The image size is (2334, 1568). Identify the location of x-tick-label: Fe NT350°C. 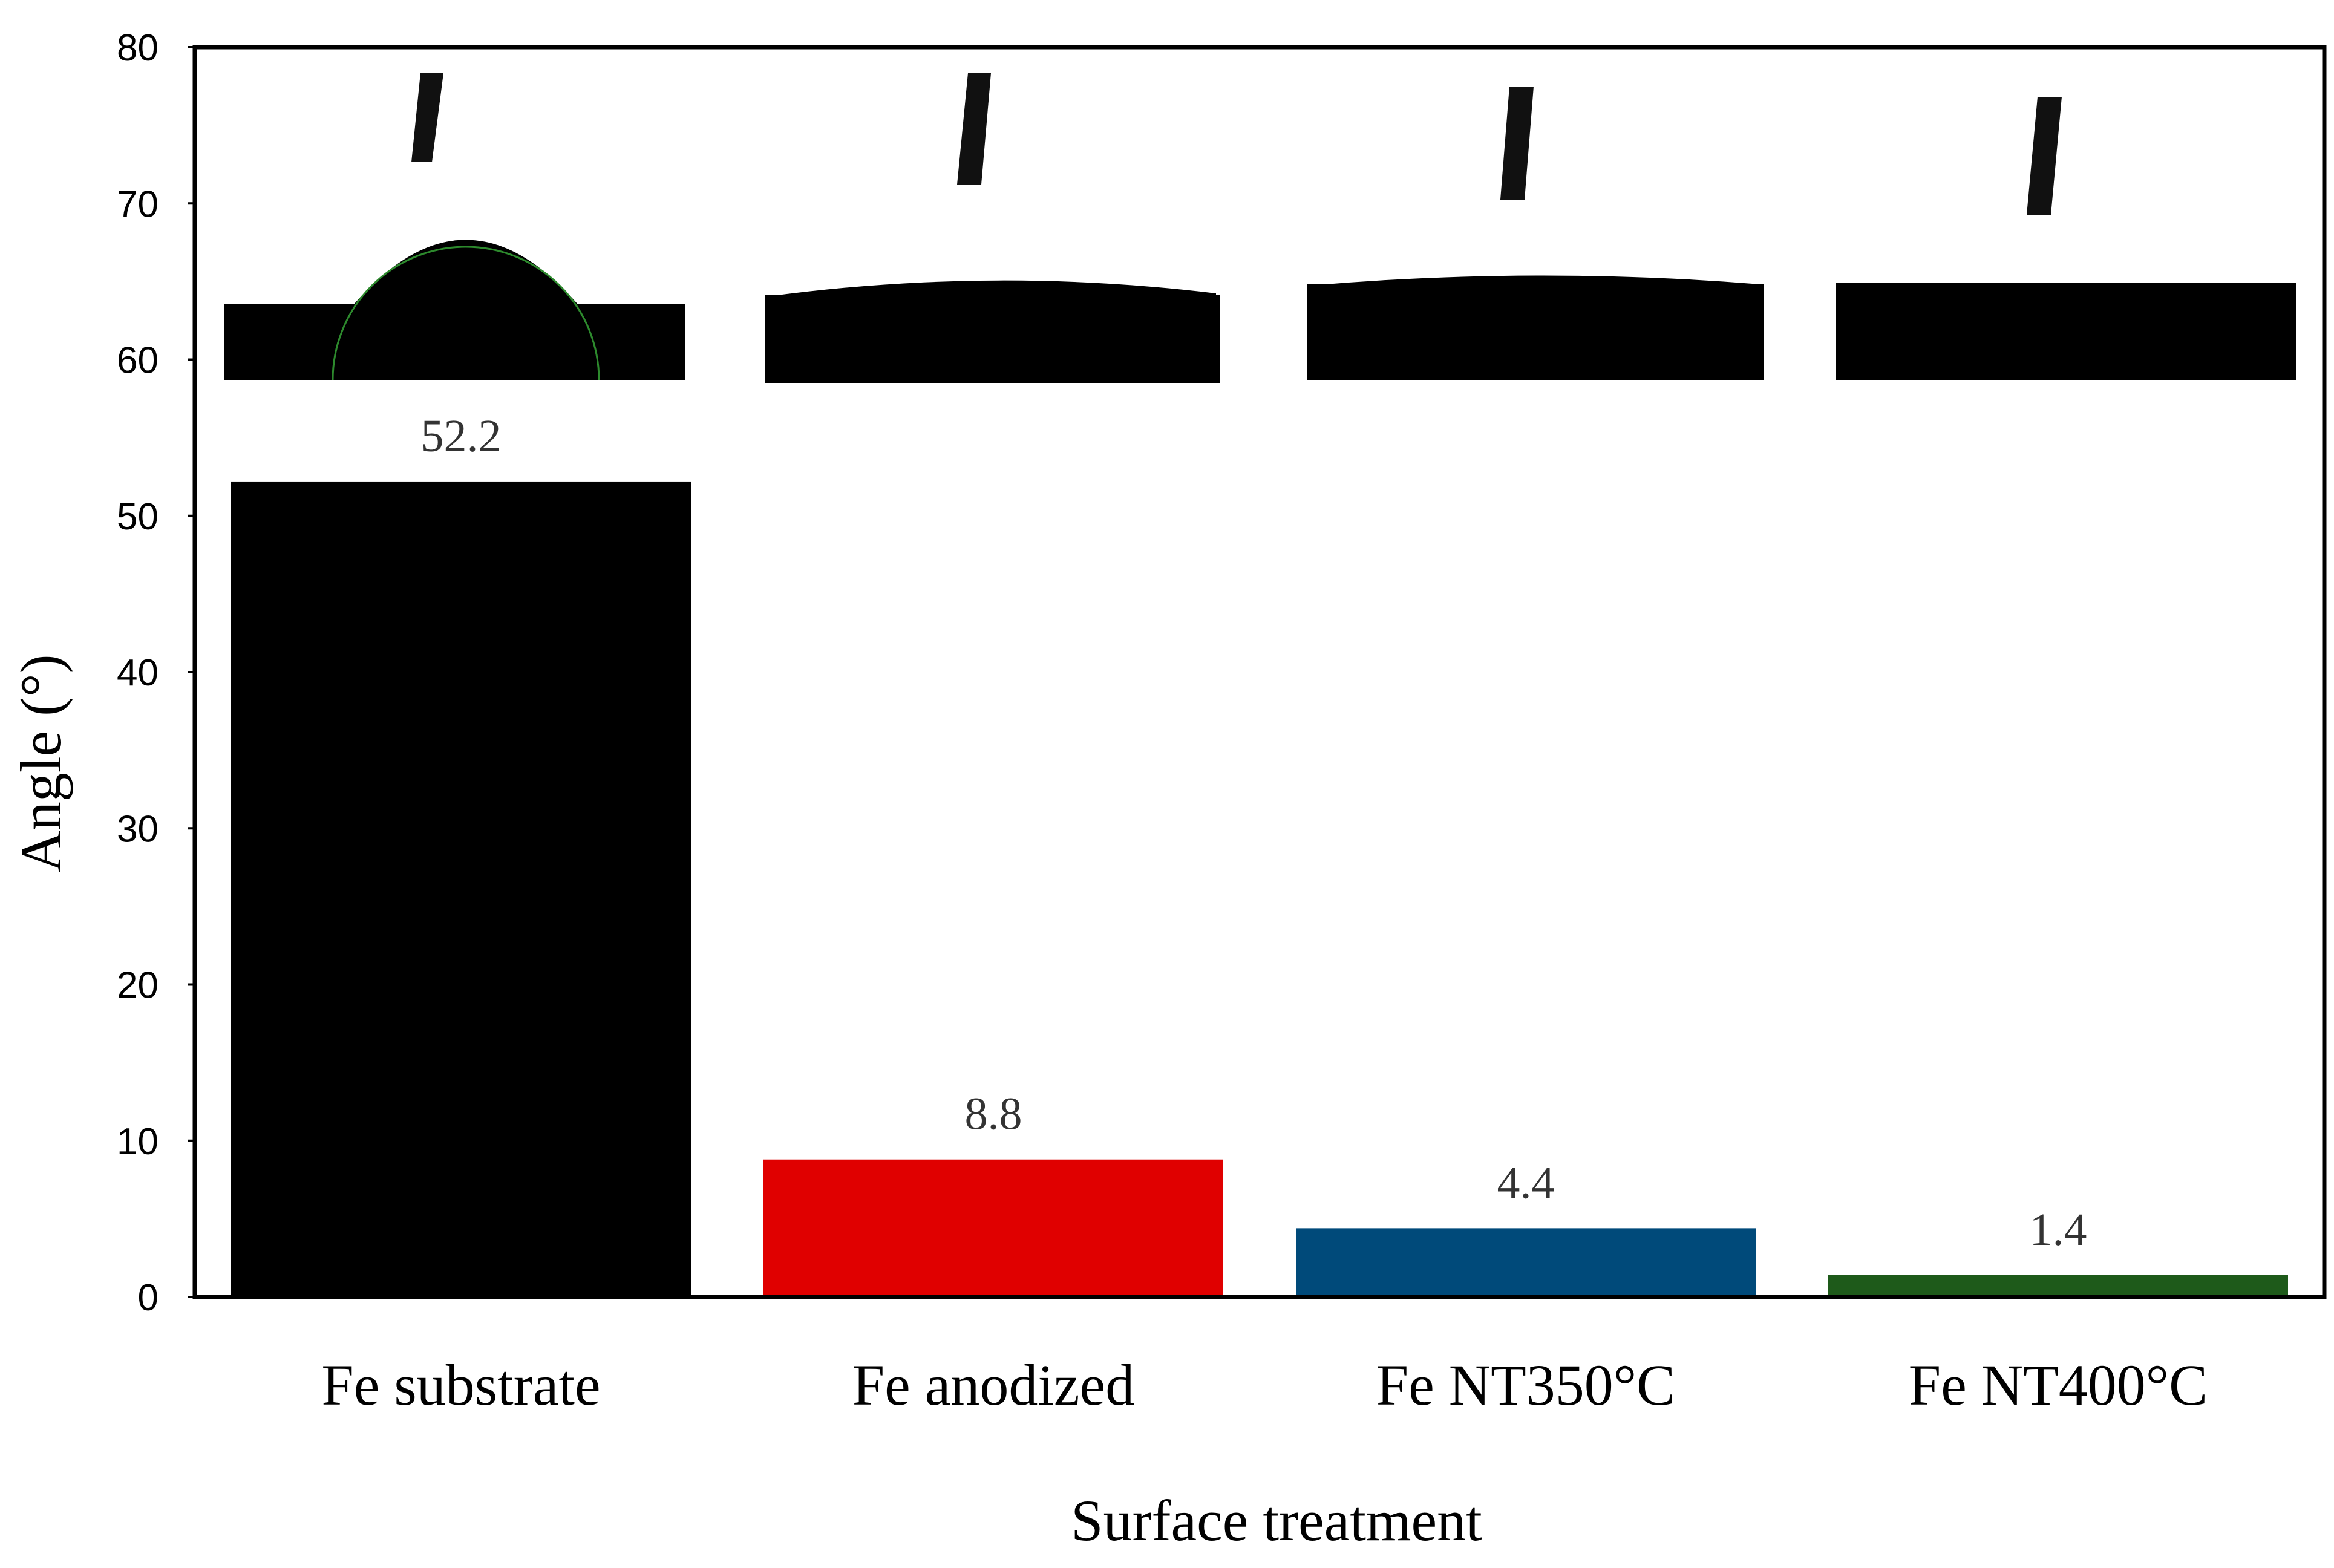
(1525, 1385).